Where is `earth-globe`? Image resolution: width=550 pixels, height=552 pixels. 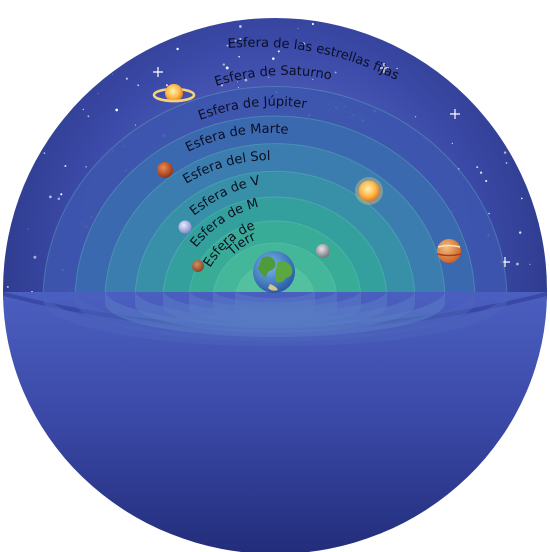 earth-globe is located at coordinates (274, 272).